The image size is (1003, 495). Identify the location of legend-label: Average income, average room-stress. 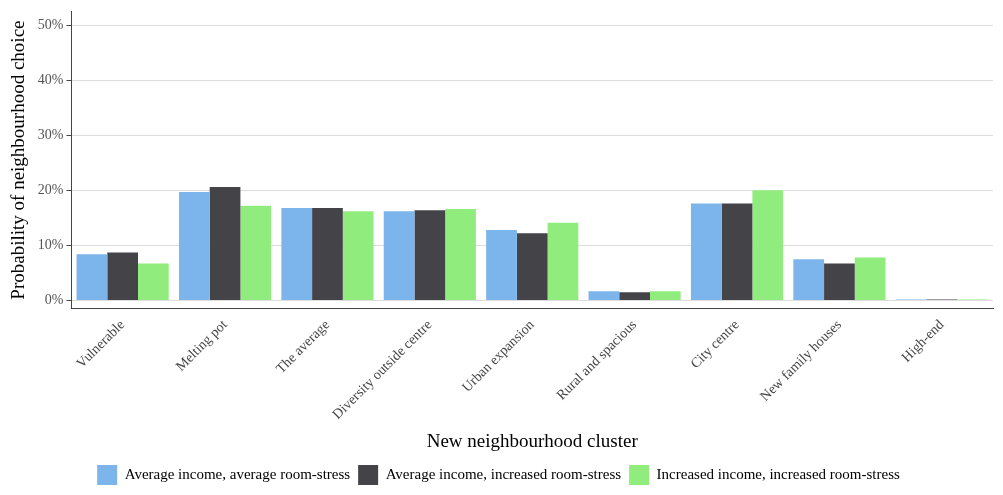
(237, 473).